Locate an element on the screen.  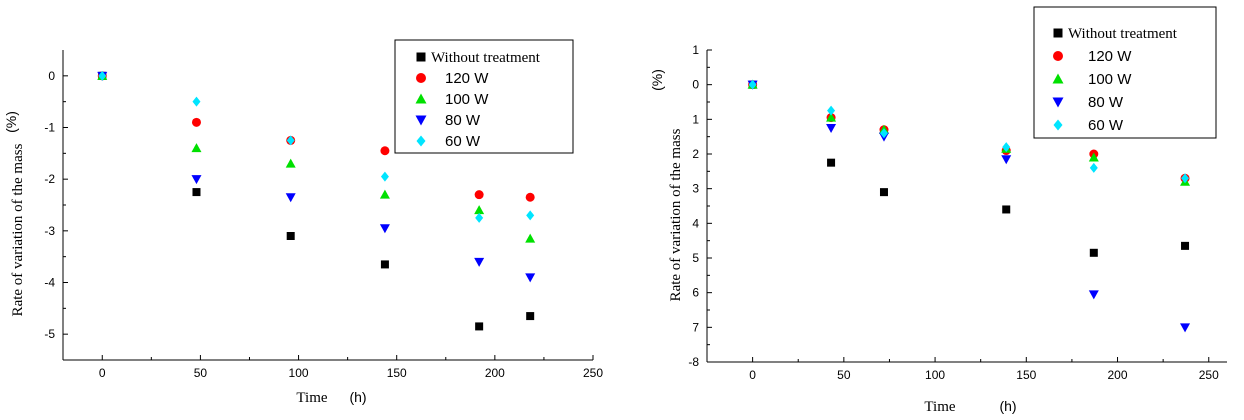
y-tick-label: -4 is located at coordinates (49, 283).